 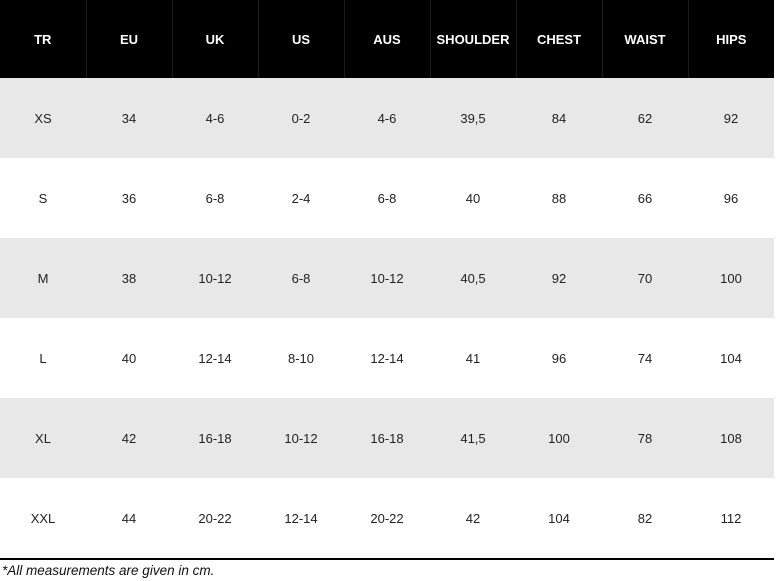 What do you see at coordinates (301, 118) in the screenshot?
I see `table-cell: 0-2` at bounding box center [301, 118].